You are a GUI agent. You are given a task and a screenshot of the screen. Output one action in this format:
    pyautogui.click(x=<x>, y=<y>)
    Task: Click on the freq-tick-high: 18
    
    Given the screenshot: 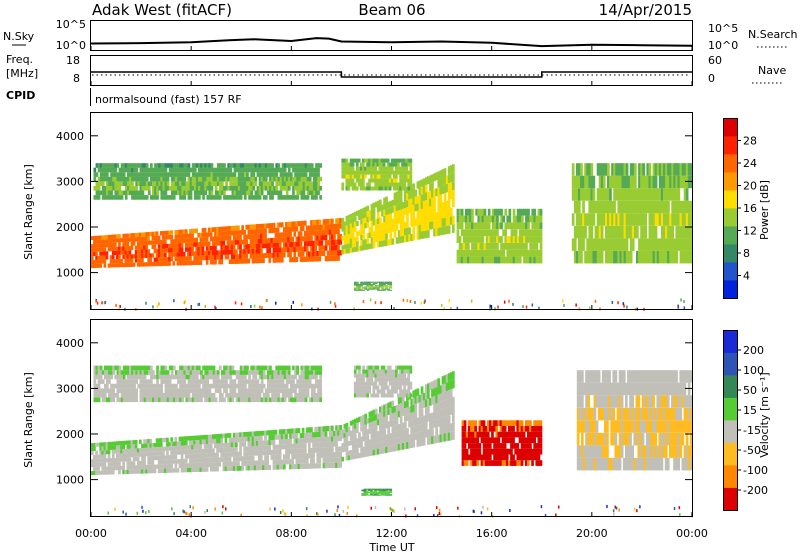 What is the action you would take?
    pyautogui.click(x=73, y=60)
    